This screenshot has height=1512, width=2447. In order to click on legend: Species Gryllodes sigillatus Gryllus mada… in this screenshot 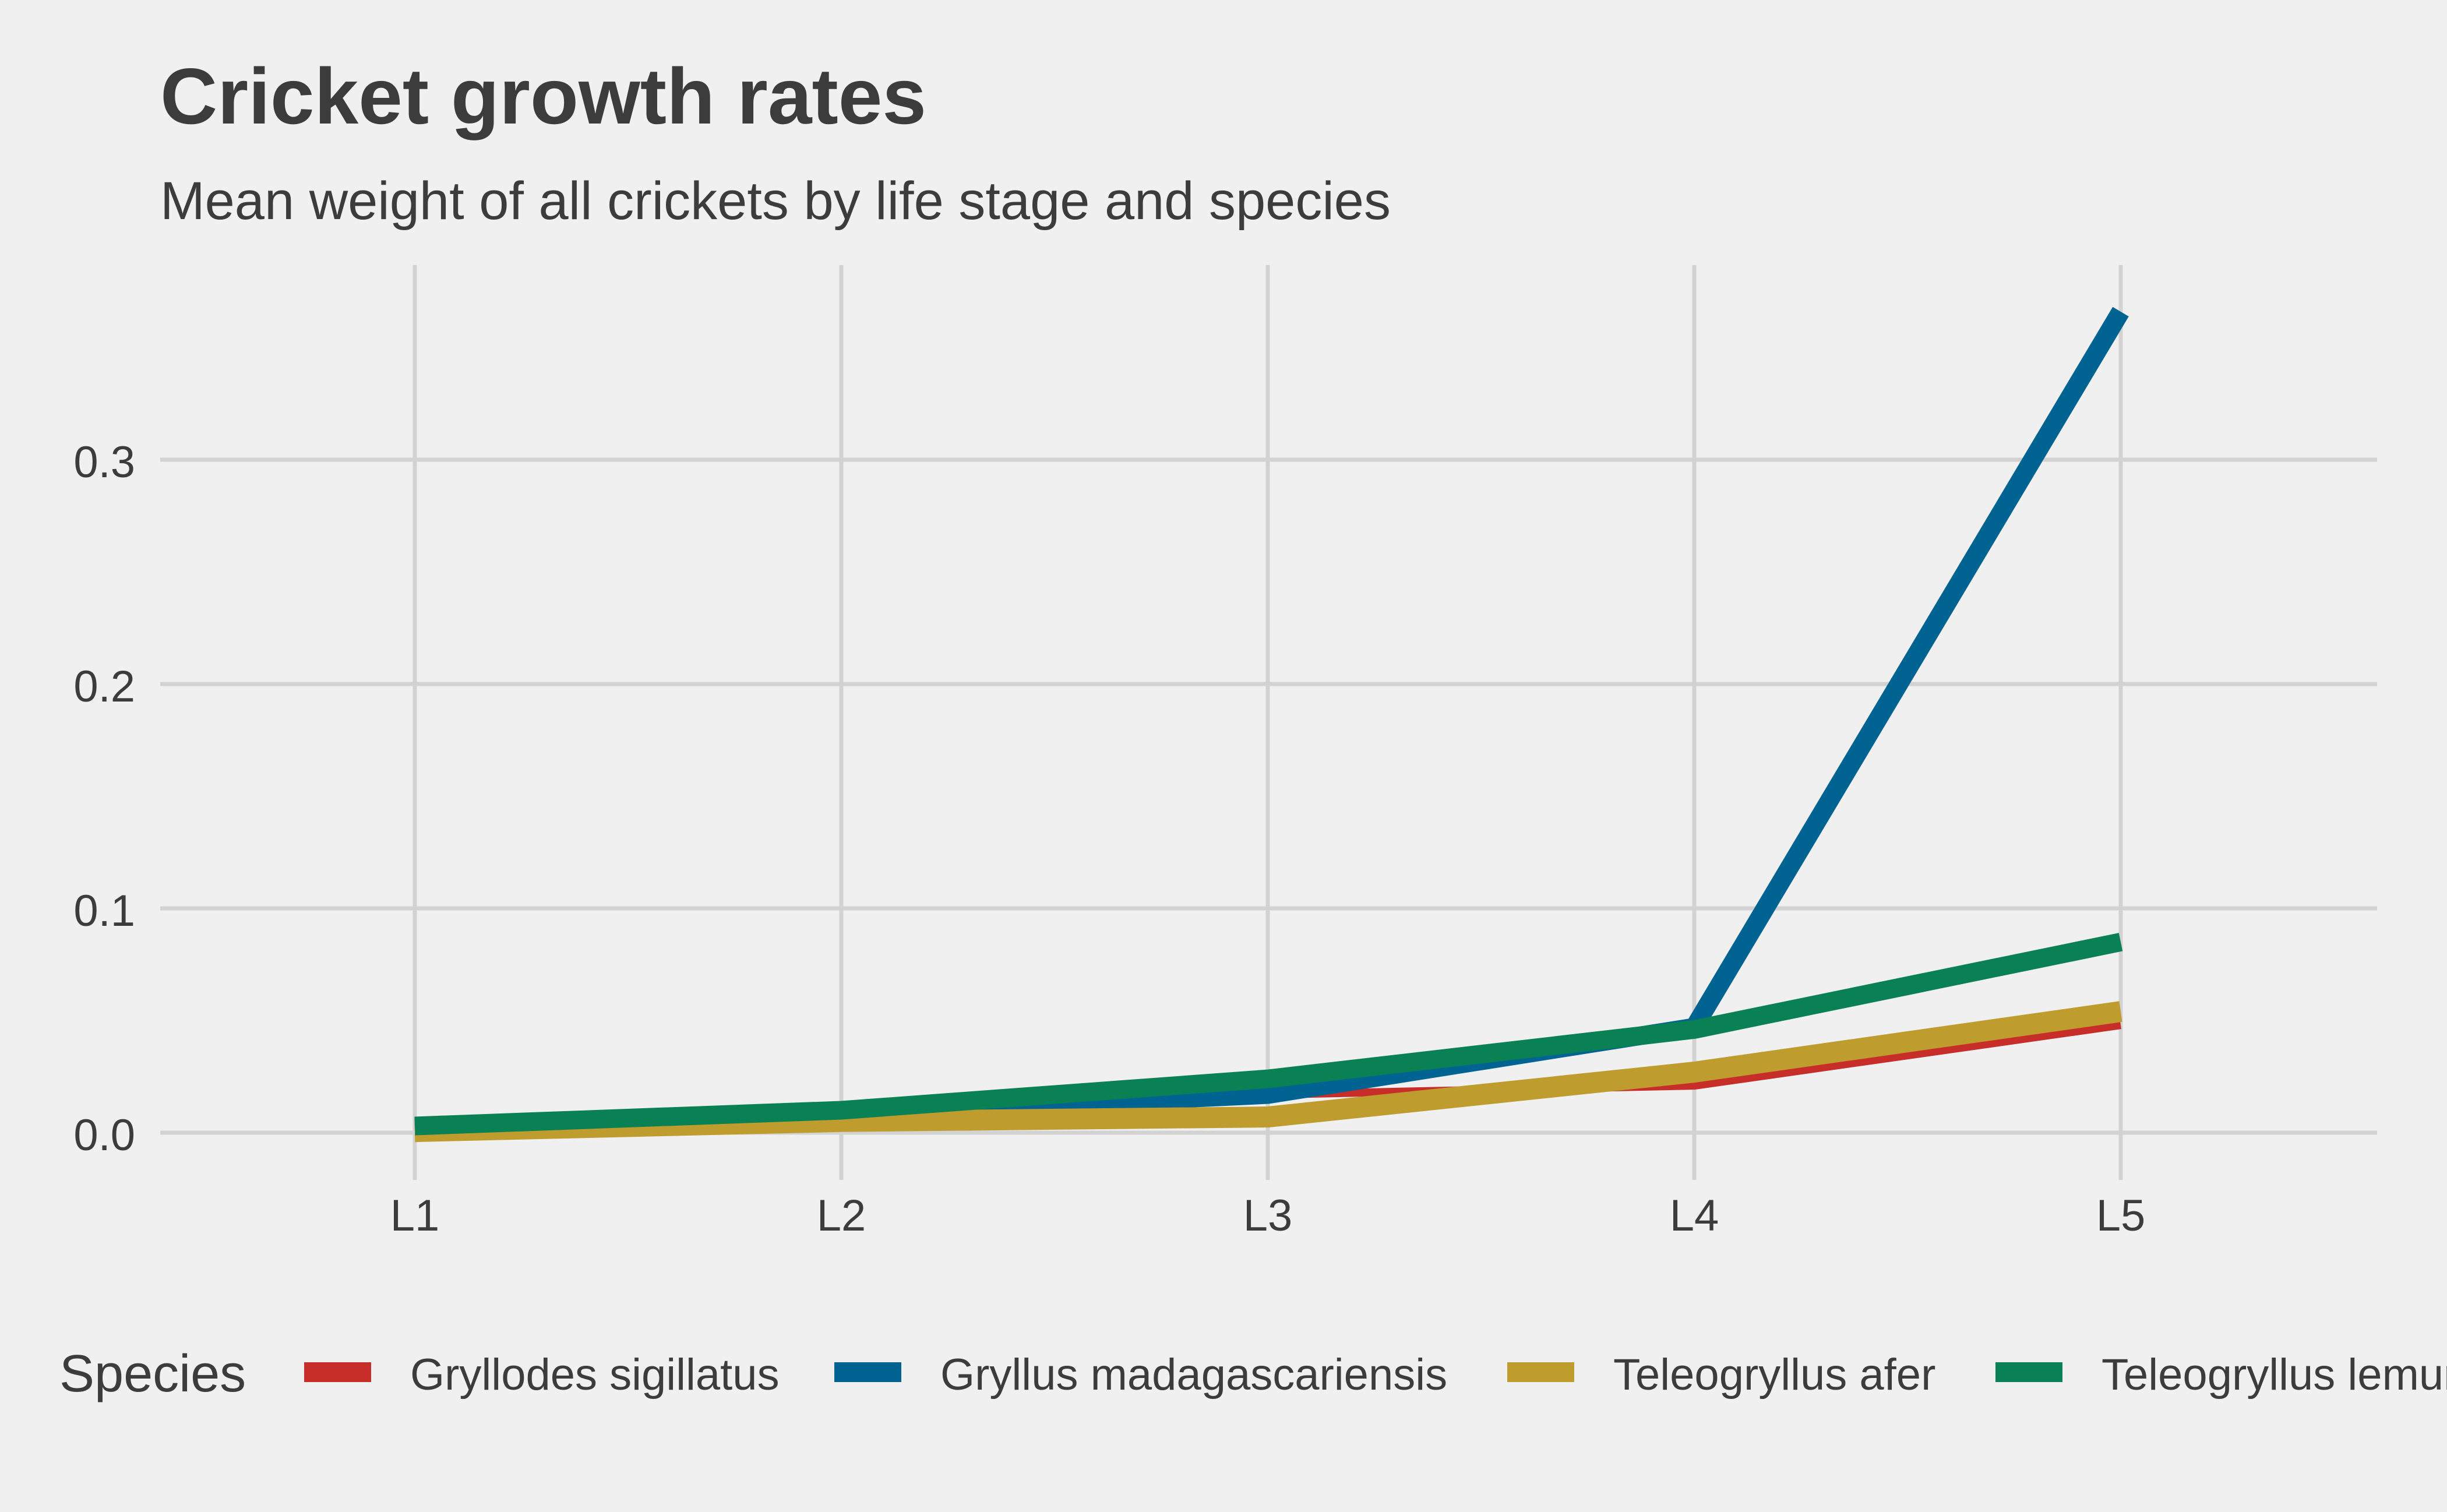, I will do `click(1253, 1374)`.